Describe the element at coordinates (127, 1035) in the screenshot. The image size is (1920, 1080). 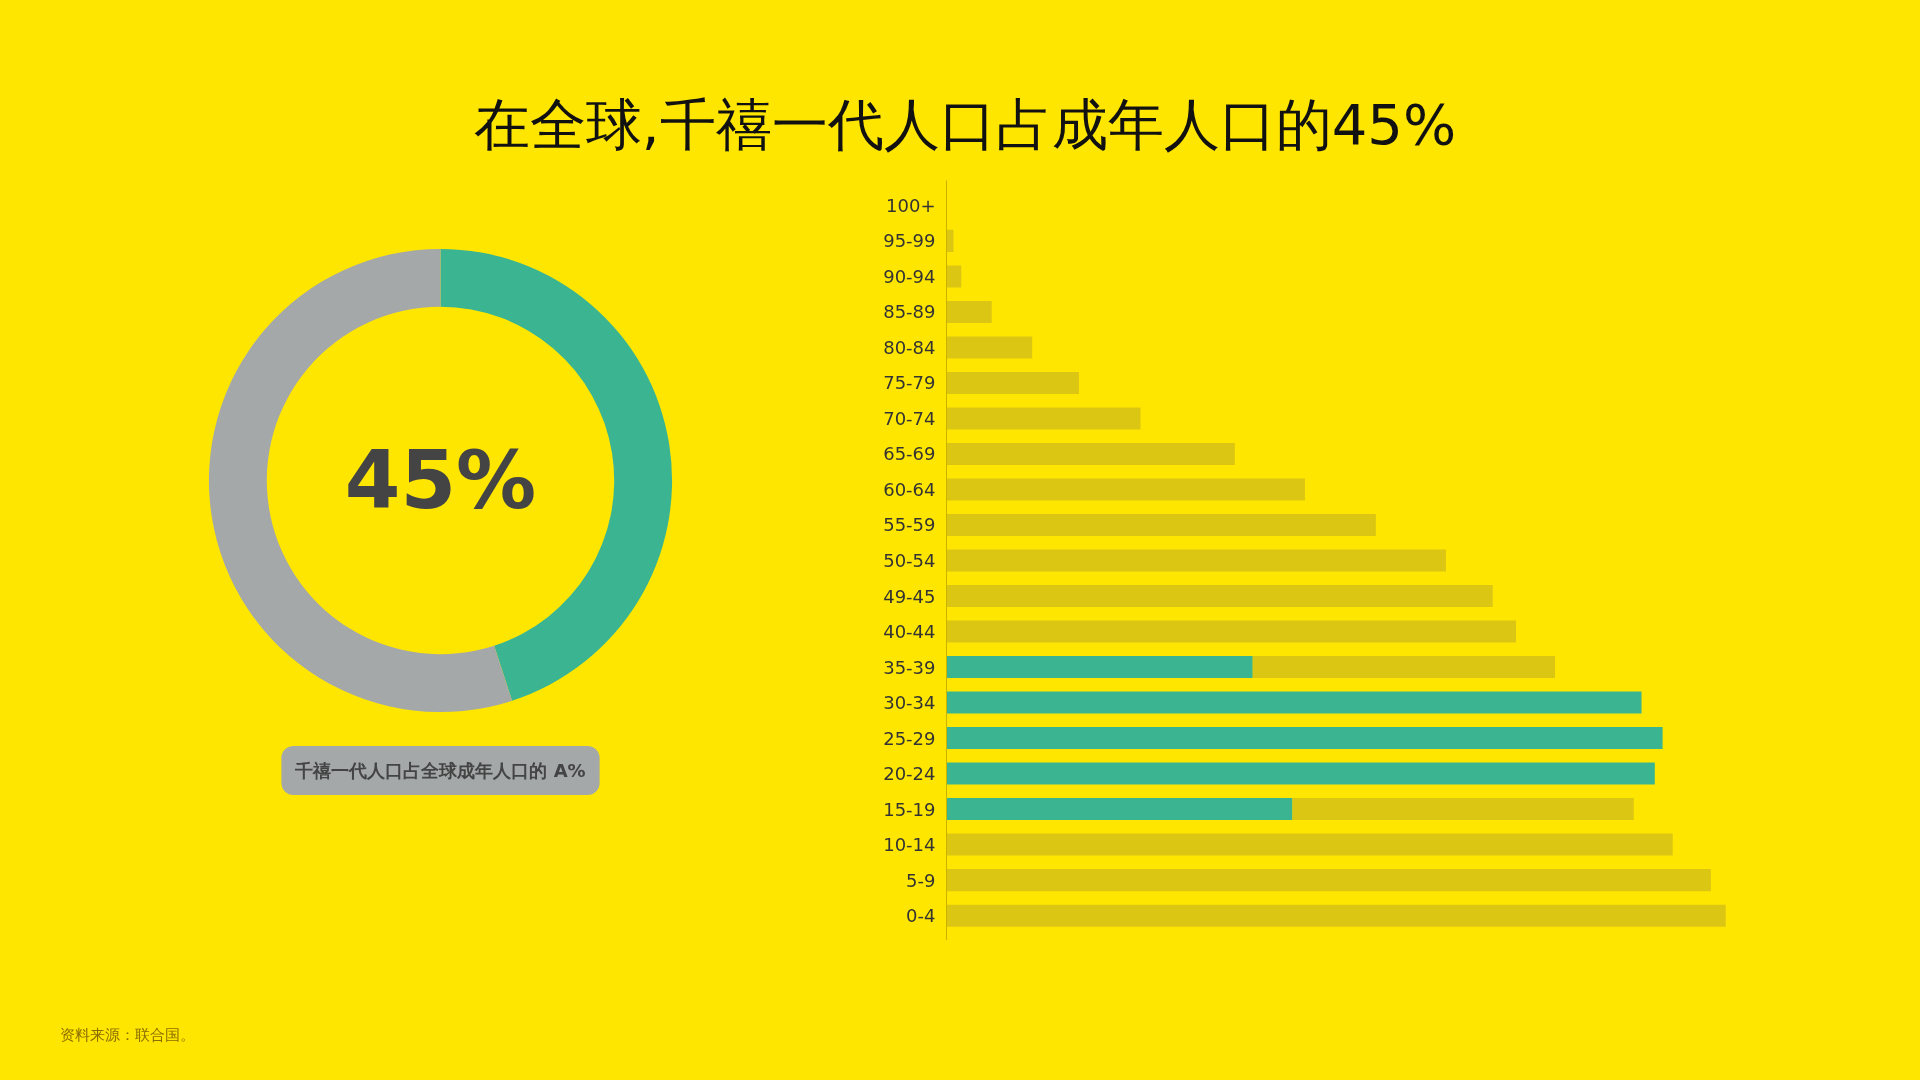
I see `text: 资料来源：联合国。` at that location.